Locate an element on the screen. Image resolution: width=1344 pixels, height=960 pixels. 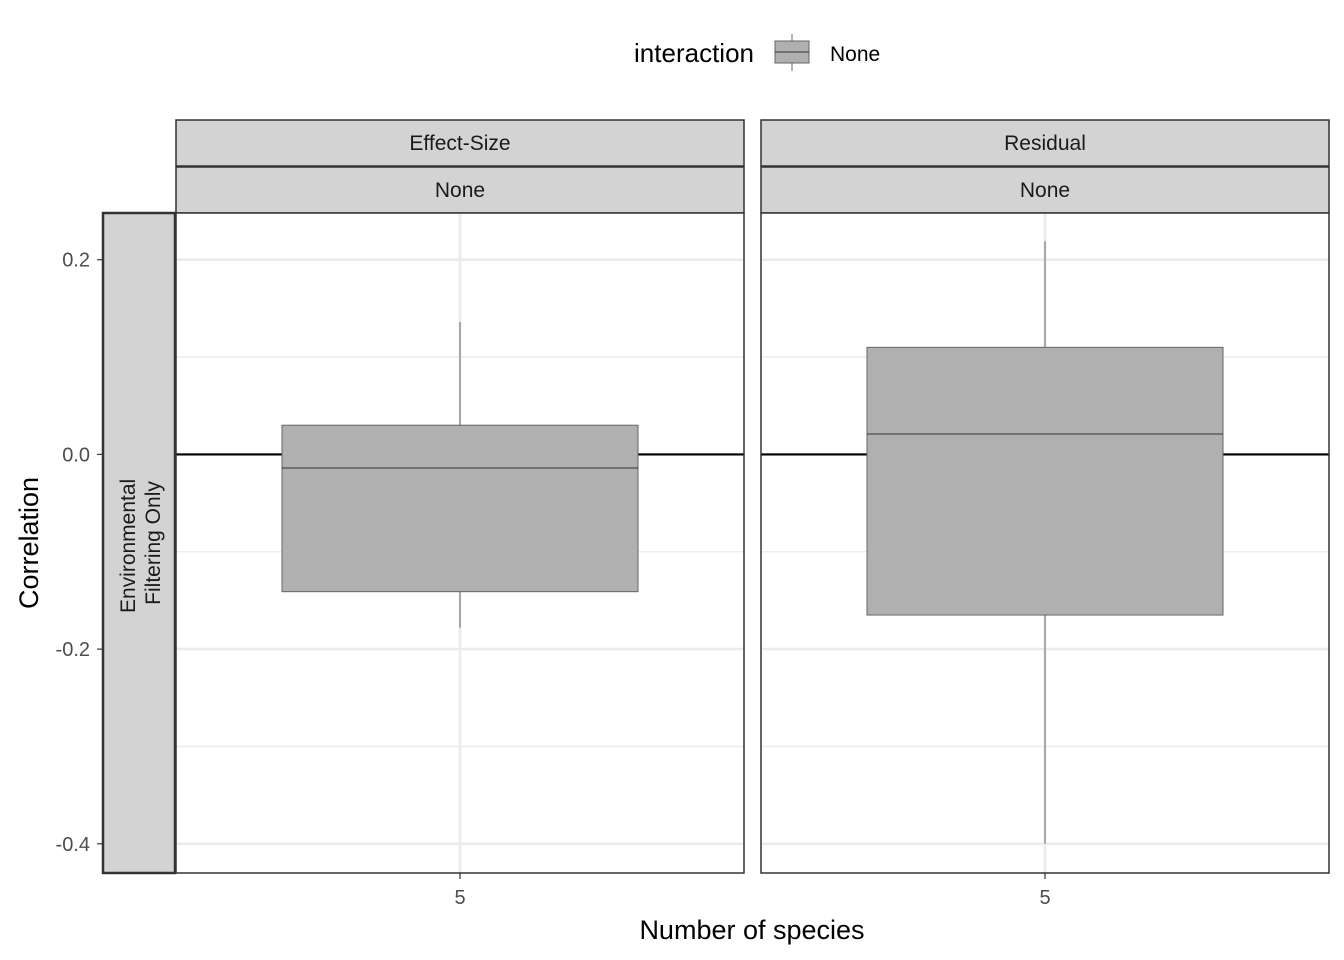
row-strip-label: Environmental Filtering Only is located at coordinates (141, 543).